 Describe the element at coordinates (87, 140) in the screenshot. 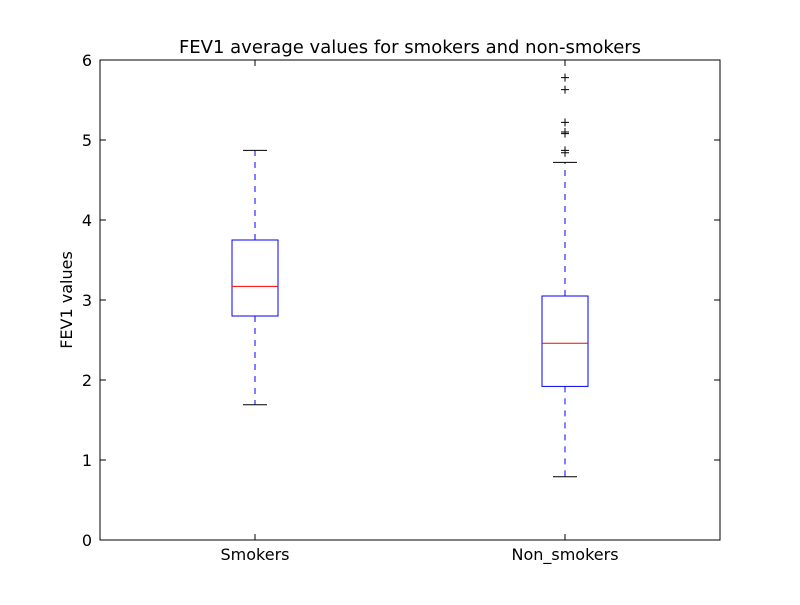

I see `y-tick-label: 5` at that location.